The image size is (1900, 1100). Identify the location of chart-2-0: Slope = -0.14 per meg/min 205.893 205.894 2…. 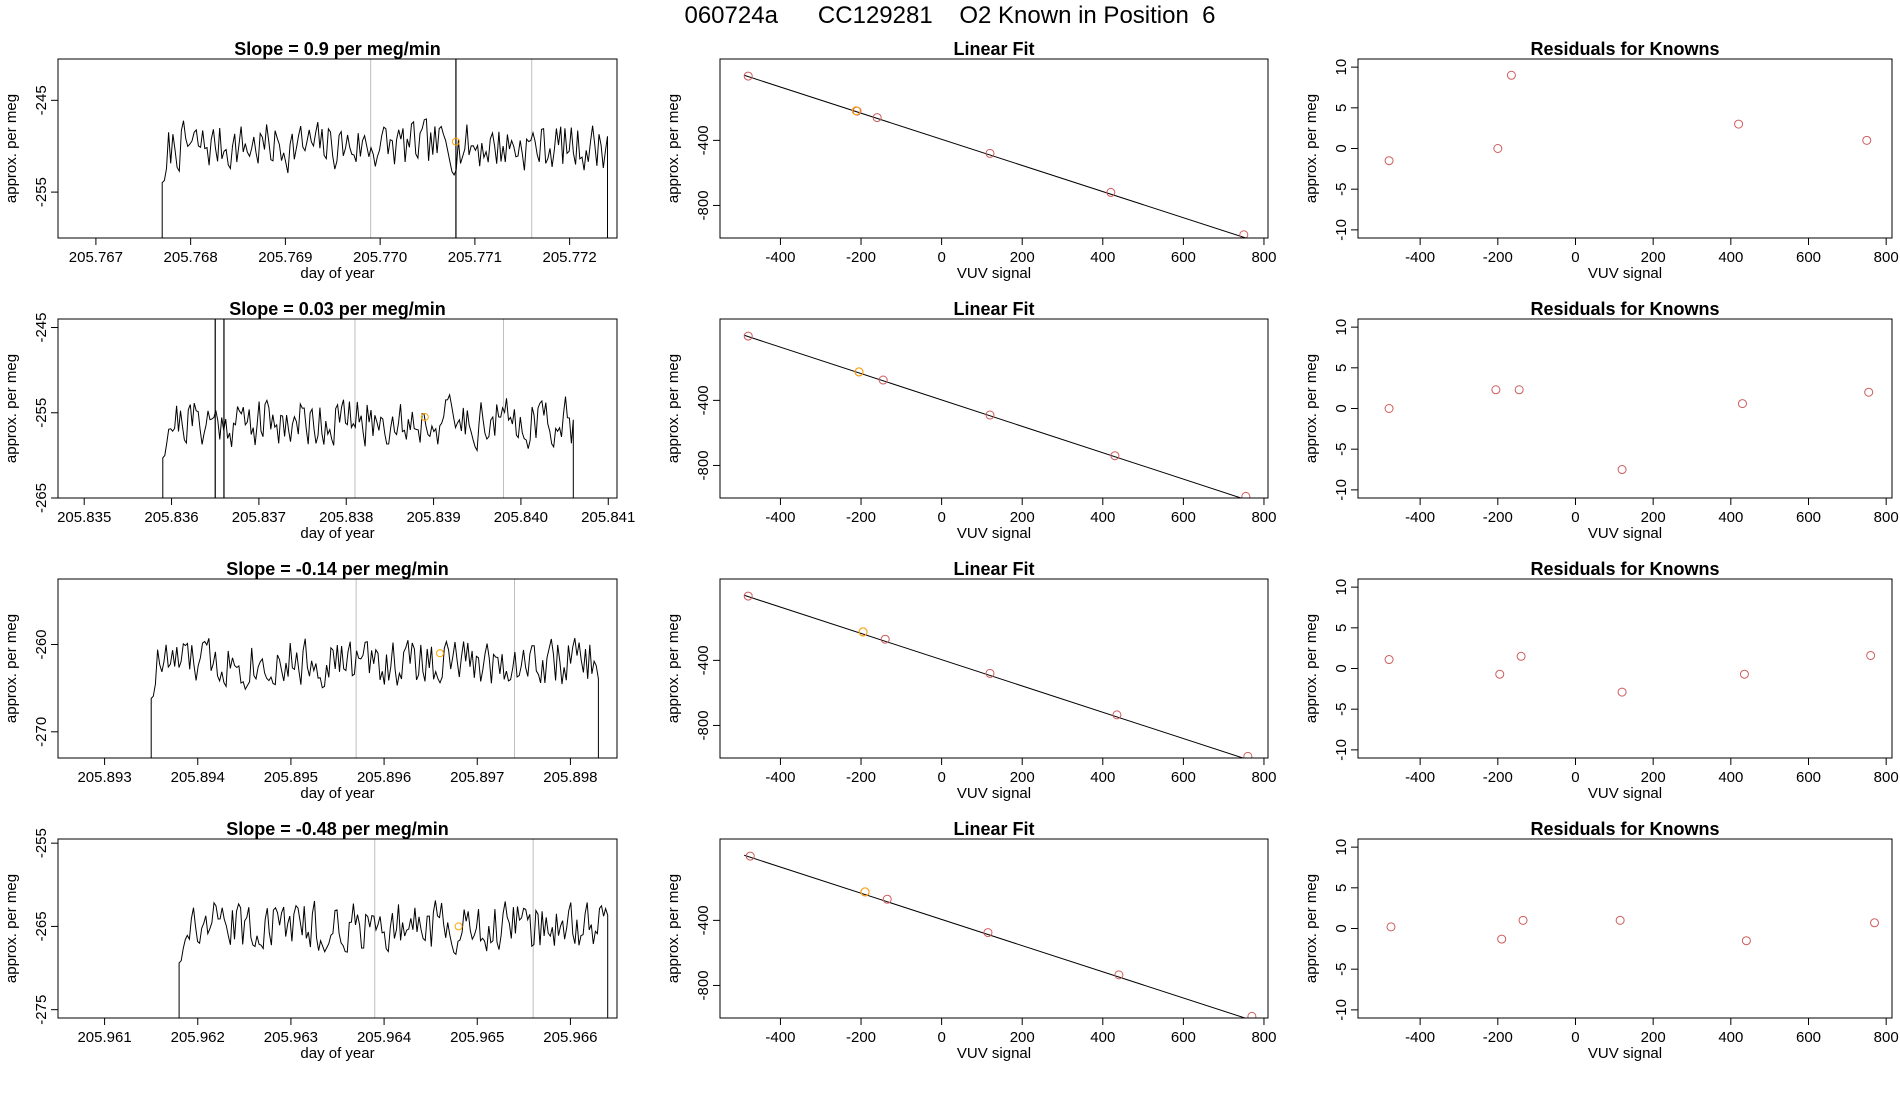
(310, 680).